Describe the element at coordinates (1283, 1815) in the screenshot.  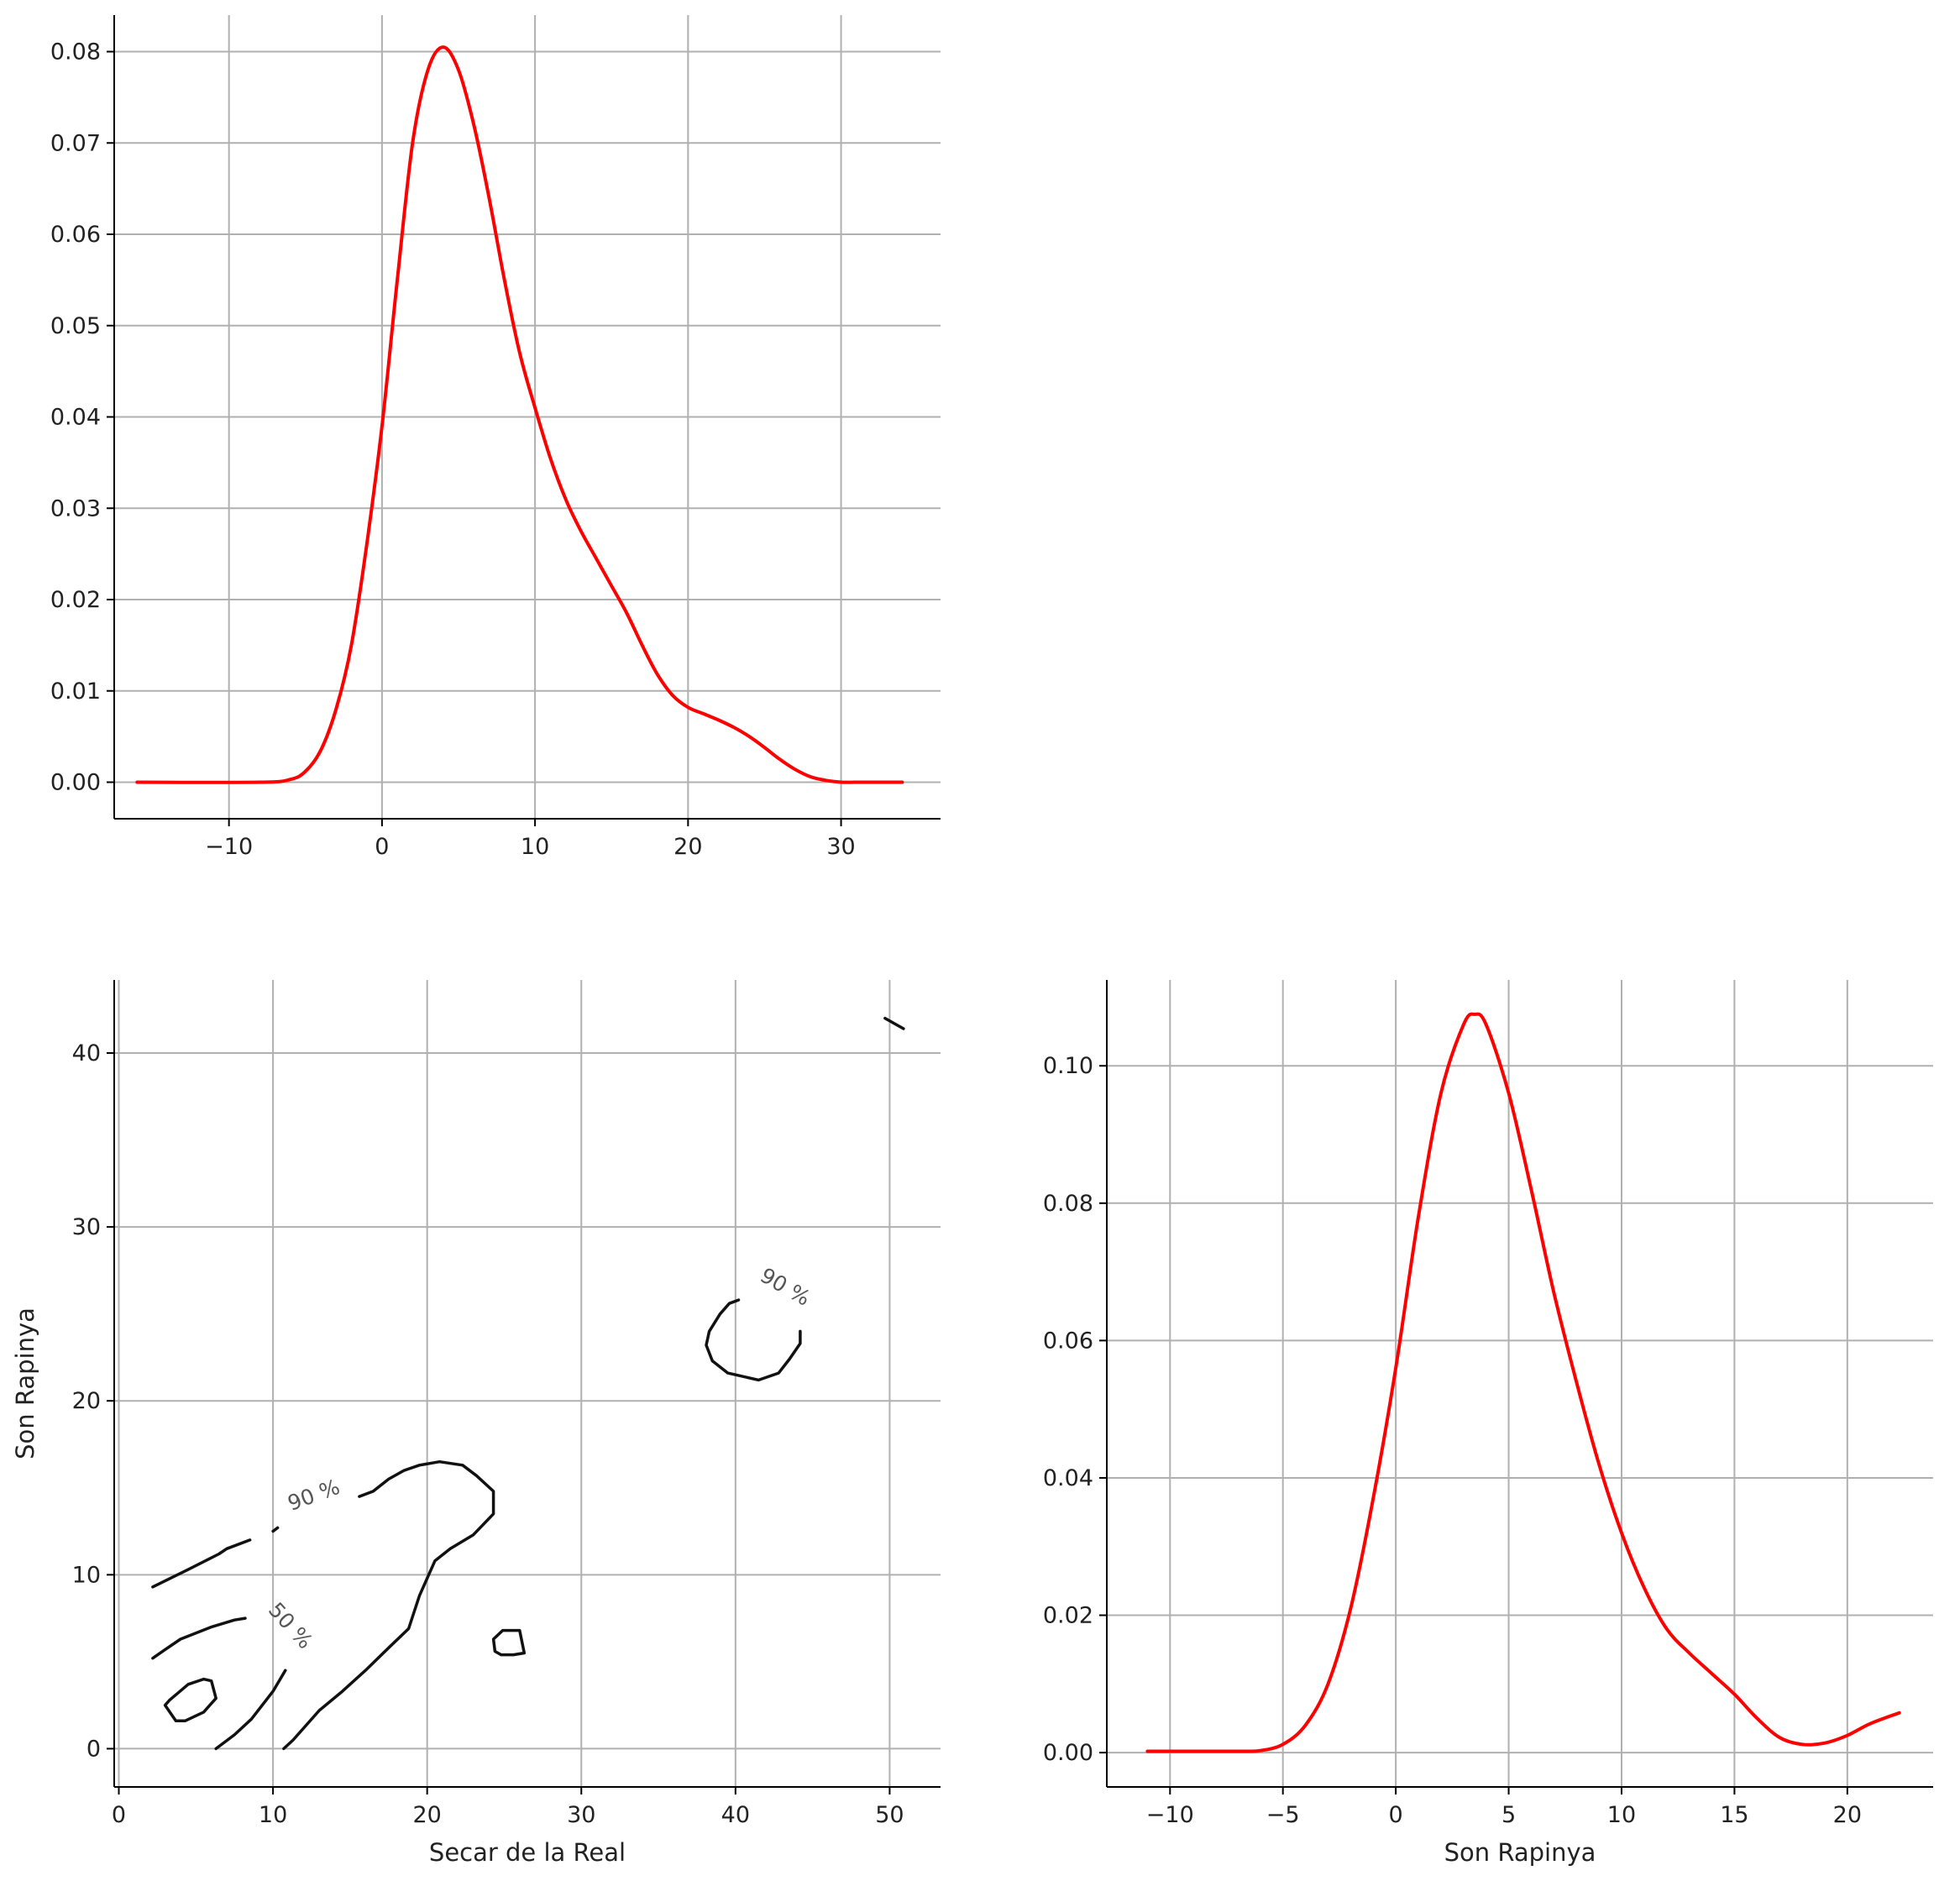
I see `x-tick-label: −5` at that location.